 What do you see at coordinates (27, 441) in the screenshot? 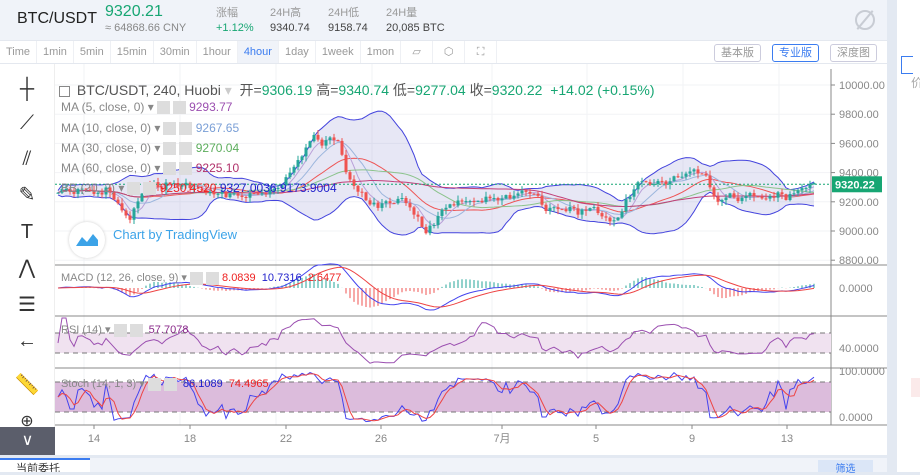
I see `collapse-toolbar-button: ∨` at bounding box center [27, 441].